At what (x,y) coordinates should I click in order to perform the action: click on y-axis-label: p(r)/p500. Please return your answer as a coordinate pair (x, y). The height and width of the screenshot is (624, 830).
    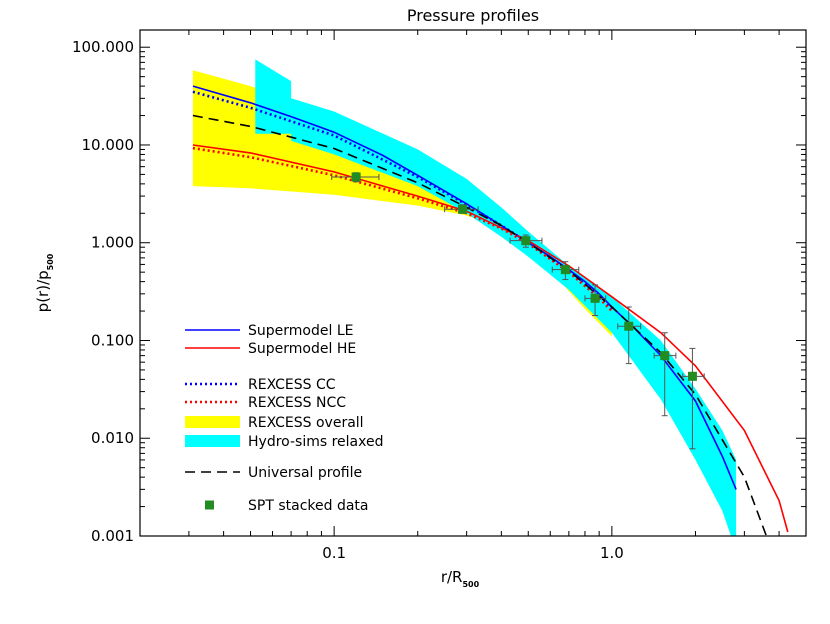
    Looking at the image, I should click on (44, 282).